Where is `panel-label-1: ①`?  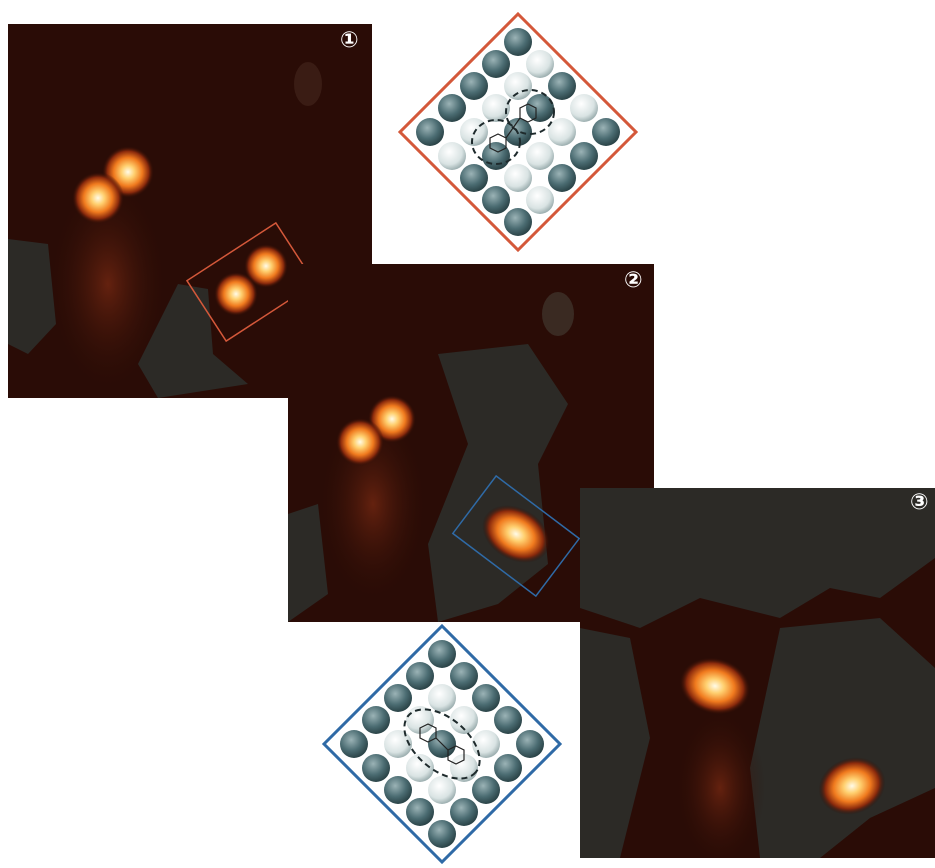
panel-label-1: ① is located at coordinates (349, 40).